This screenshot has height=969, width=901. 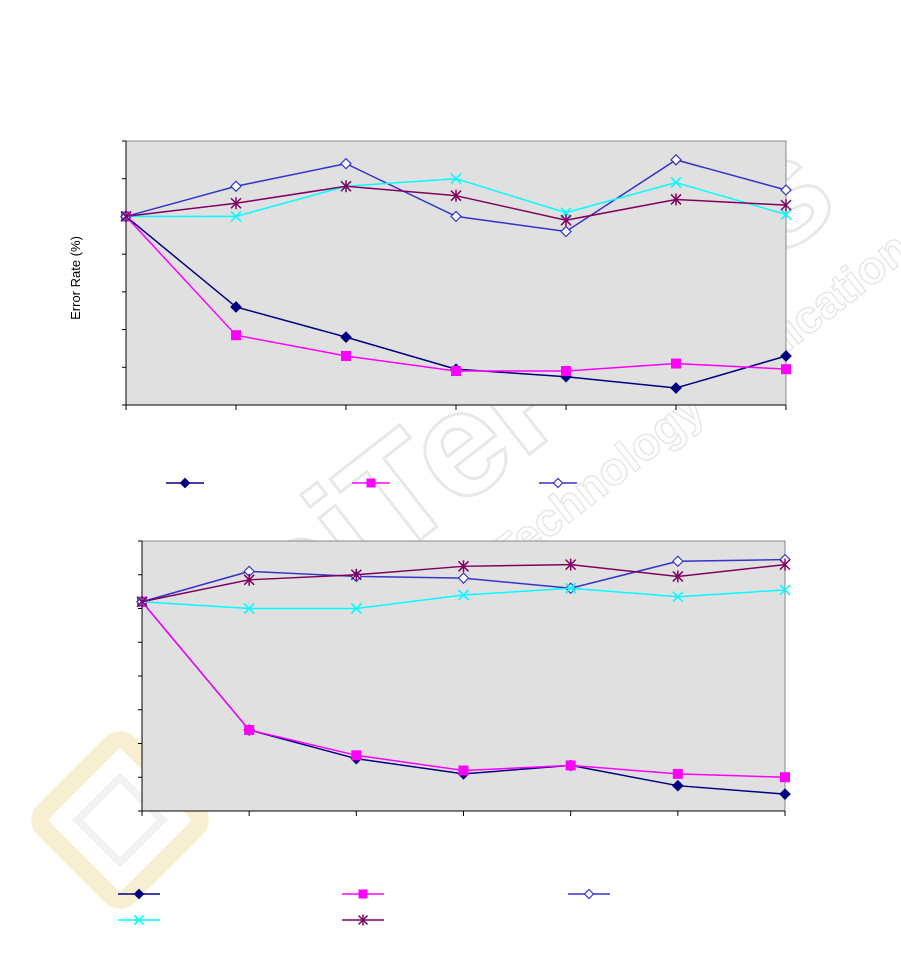 I want to click on chart-1-legend, so click(x=371, y=483).